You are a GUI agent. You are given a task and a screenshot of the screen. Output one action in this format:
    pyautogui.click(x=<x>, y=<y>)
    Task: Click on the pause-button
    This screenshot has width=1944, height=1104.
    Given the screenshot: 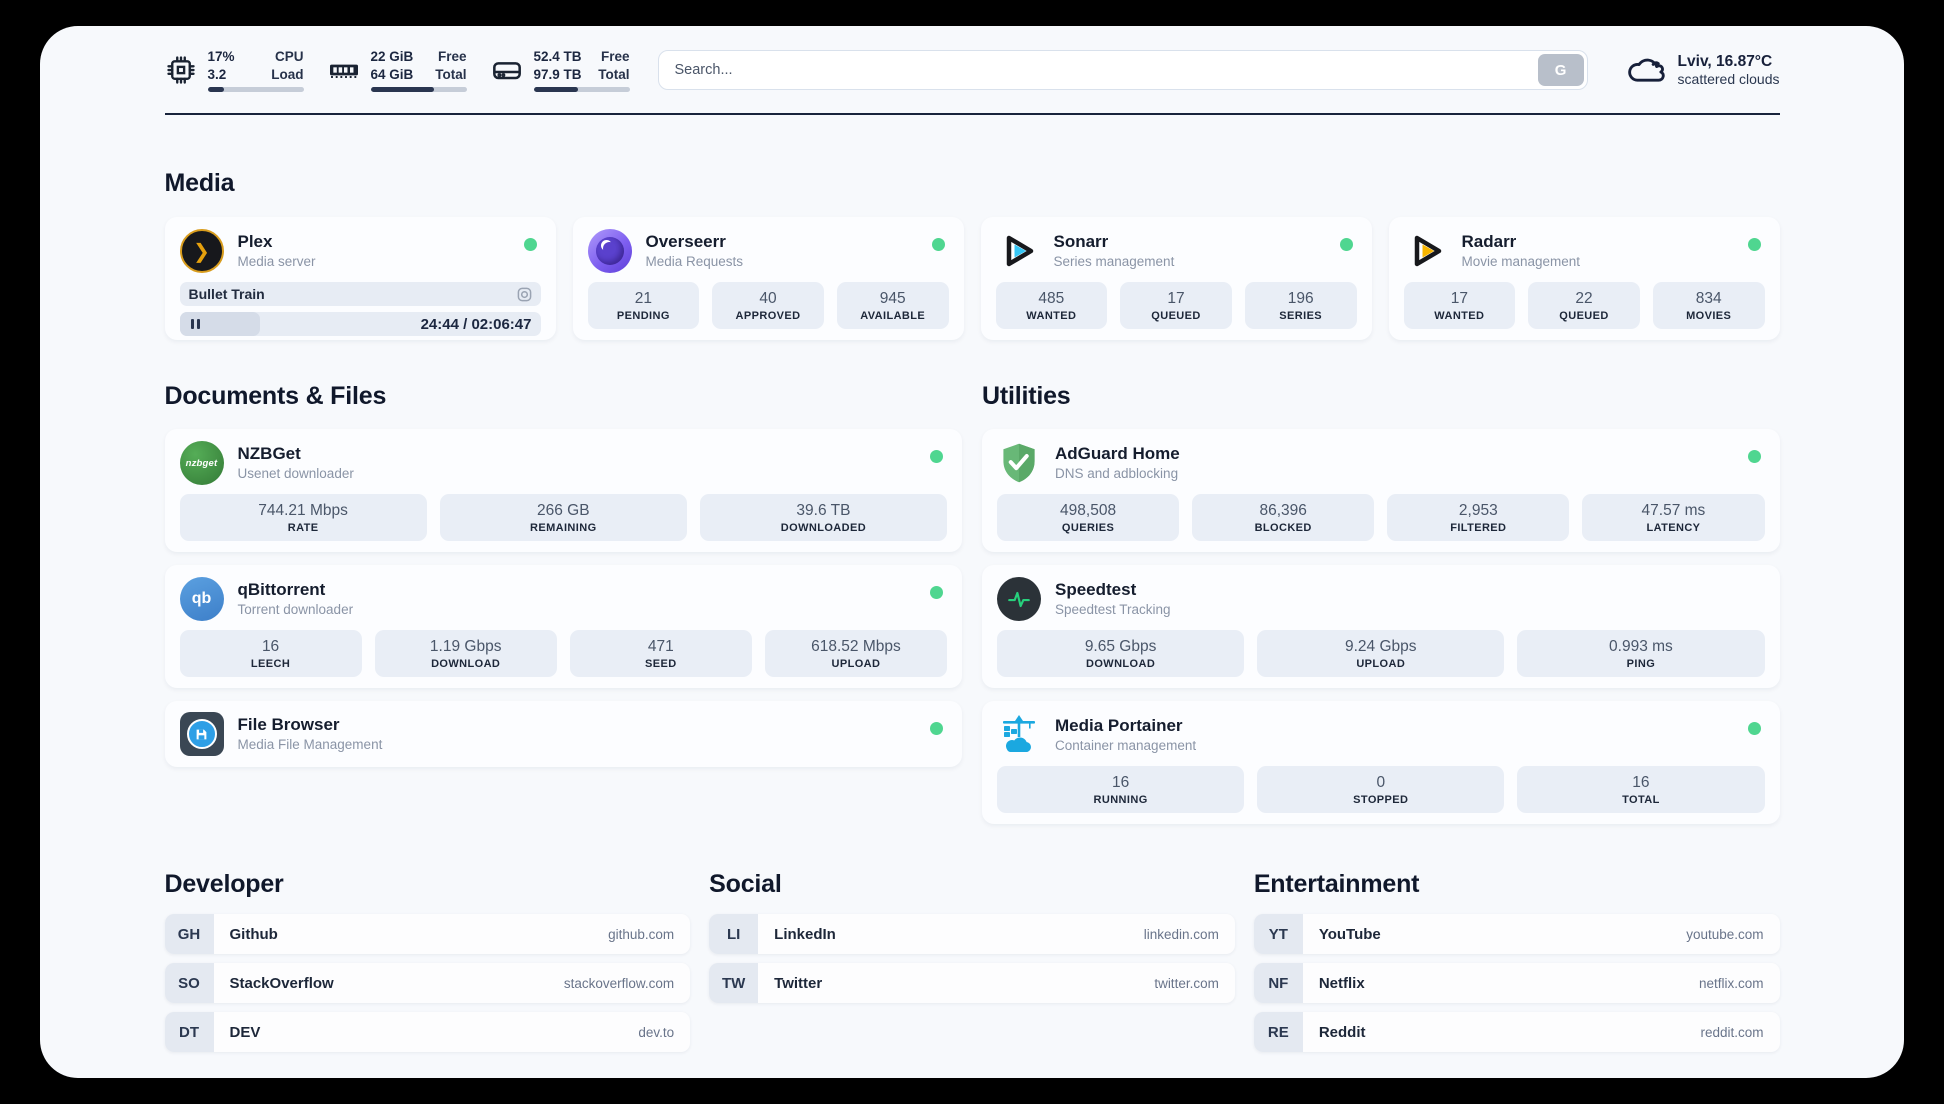 What is the action you would take?
    pyautogui.click(x=219, y=324)
    